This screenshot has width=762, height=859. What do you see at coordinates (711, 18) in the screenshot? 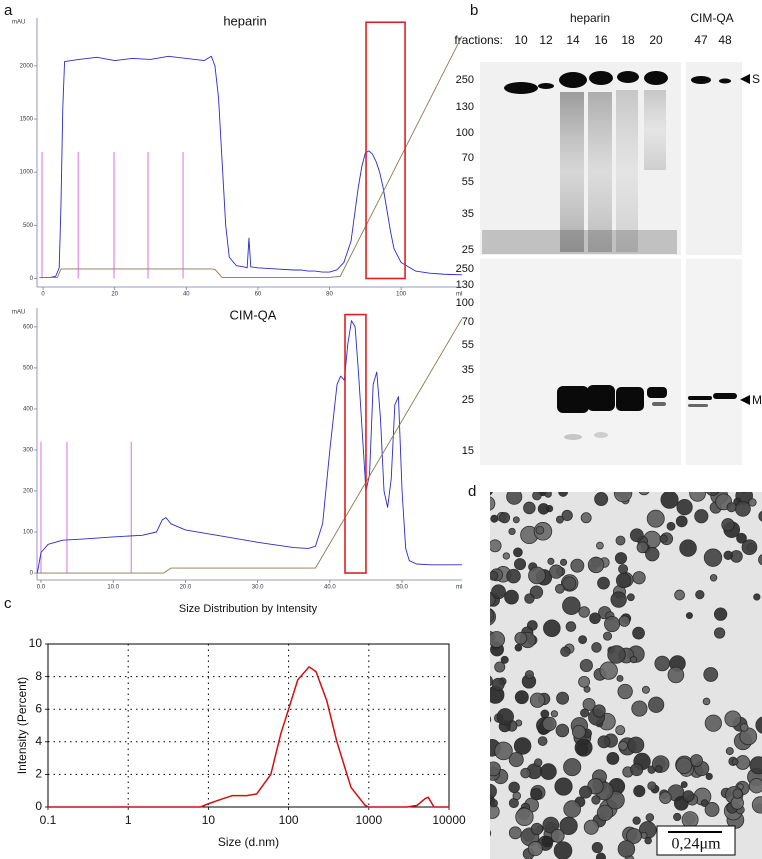
I see `group-label: CIM-QA` at bounding box center [711, 18].